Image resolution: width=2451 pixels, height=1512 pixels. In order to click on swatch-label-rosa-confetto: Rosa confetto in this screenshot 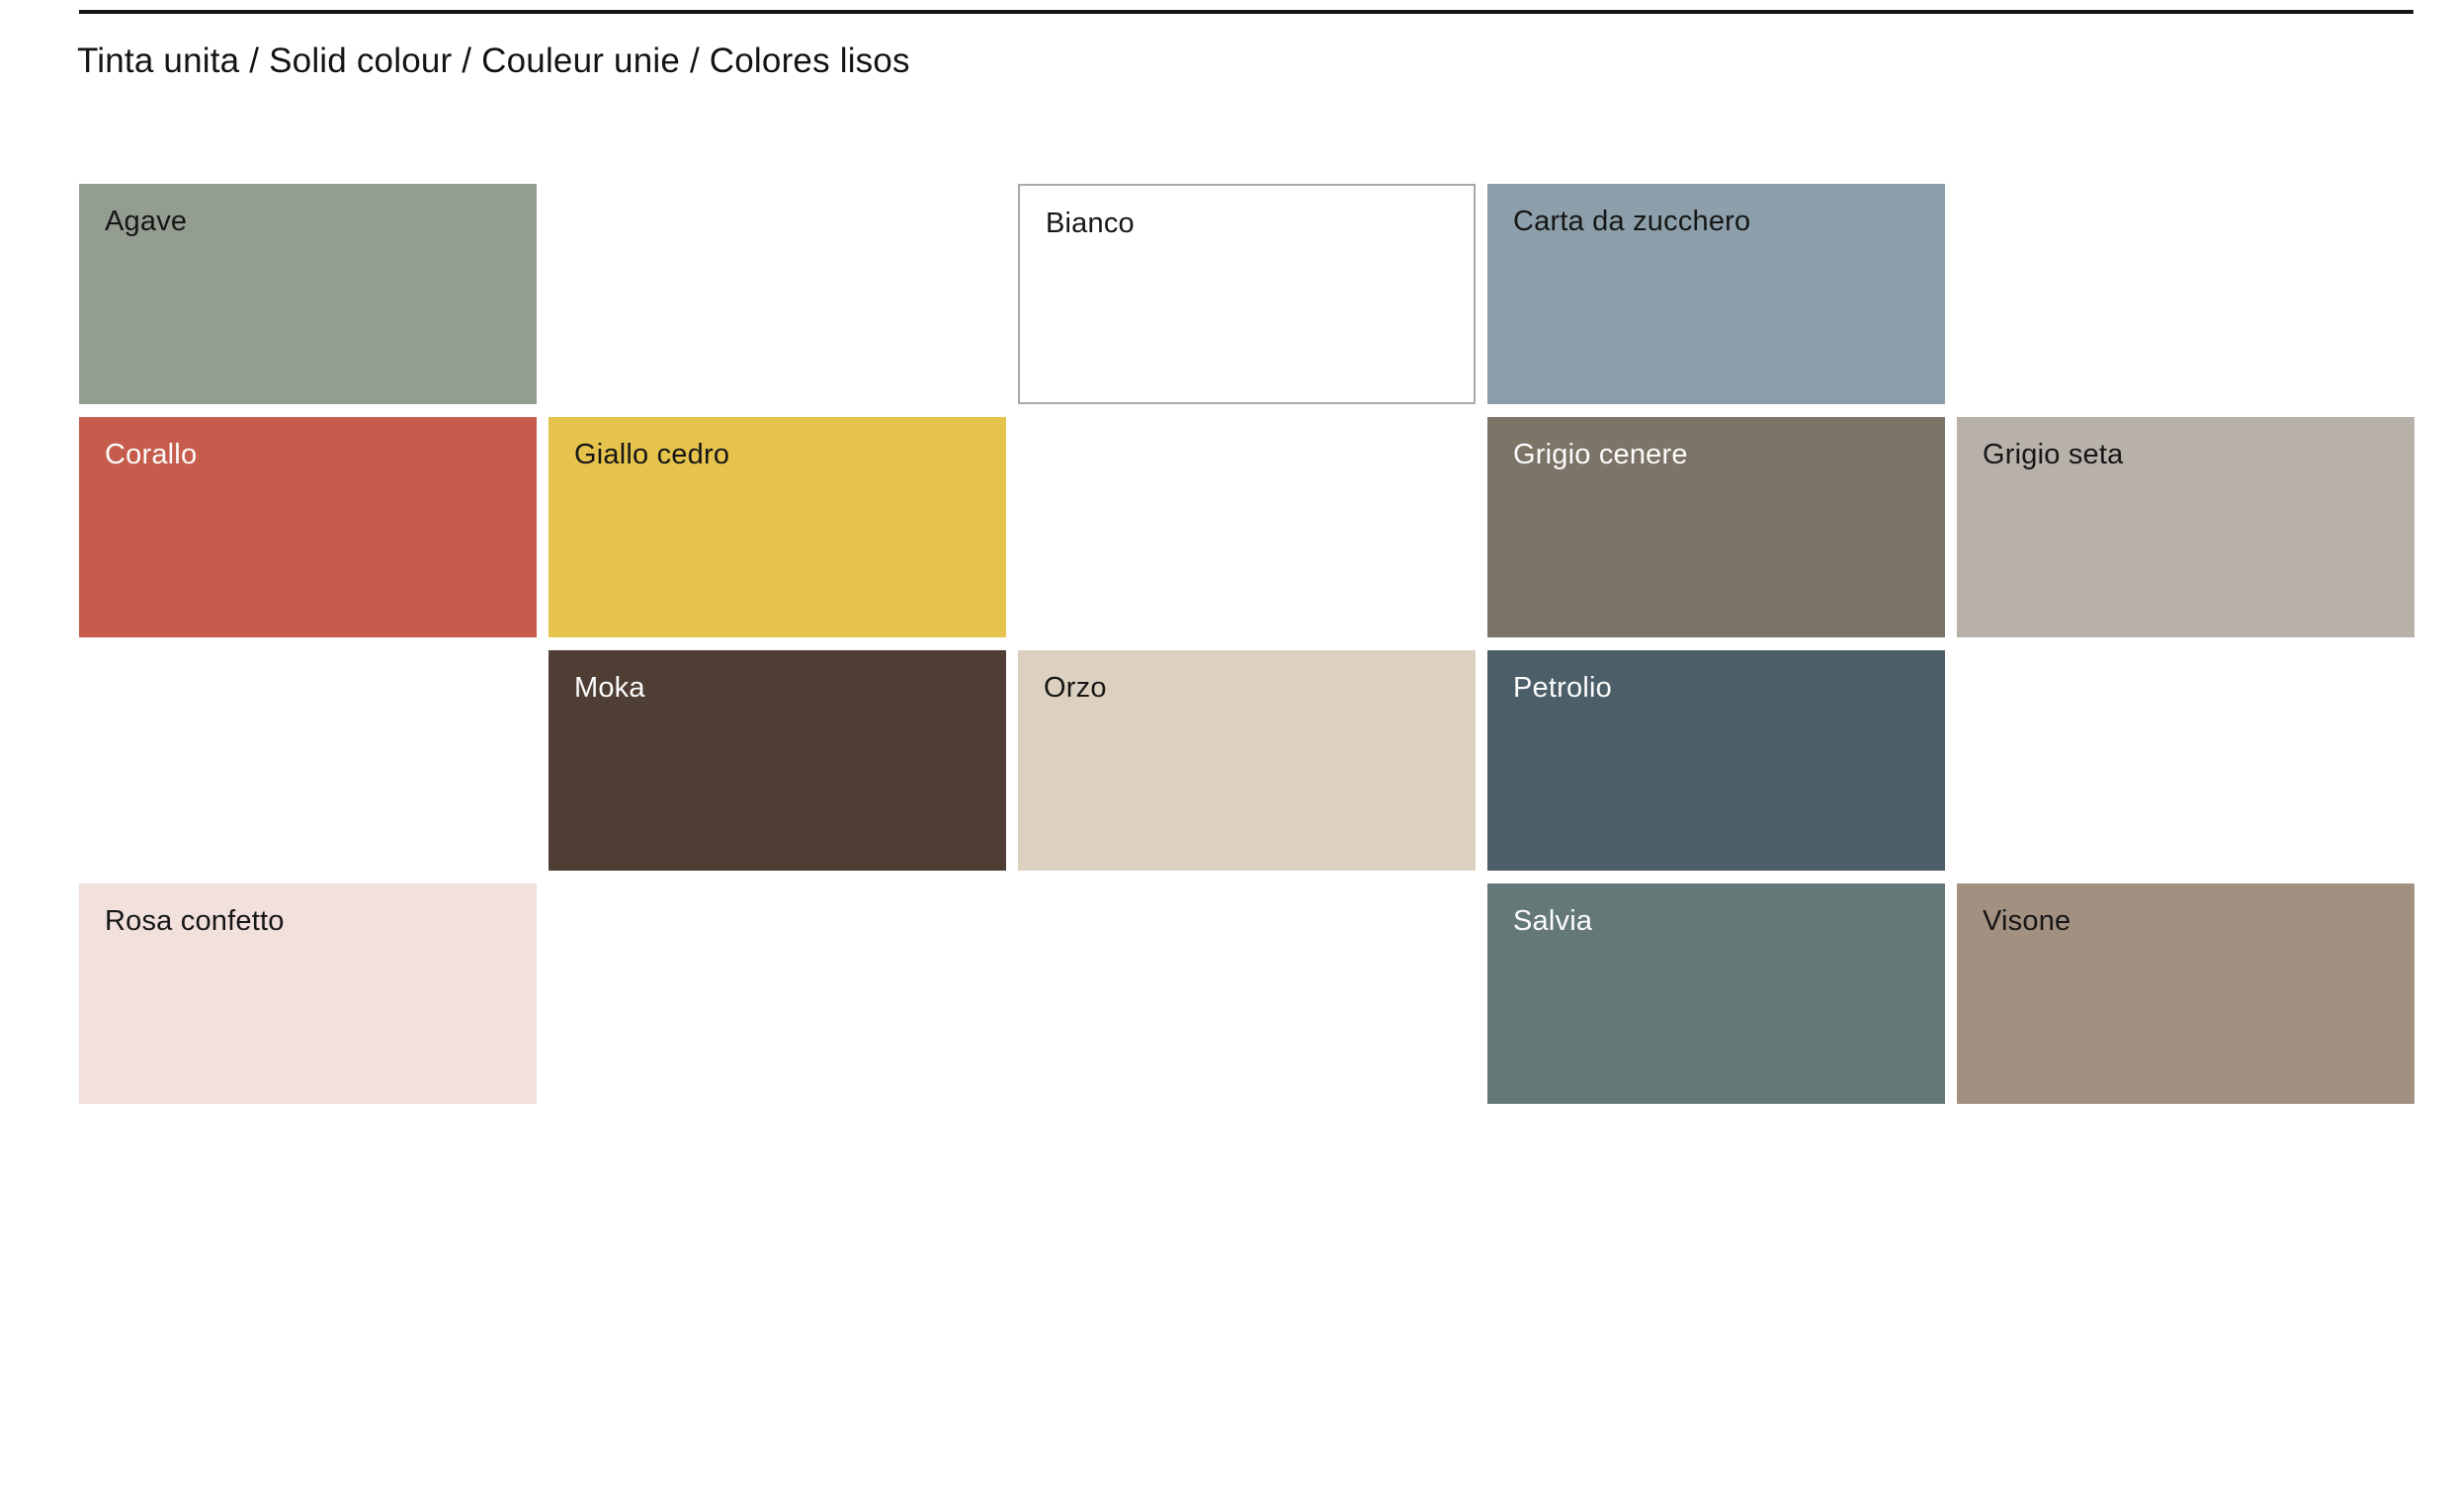, I will do `click(195, 921)`.